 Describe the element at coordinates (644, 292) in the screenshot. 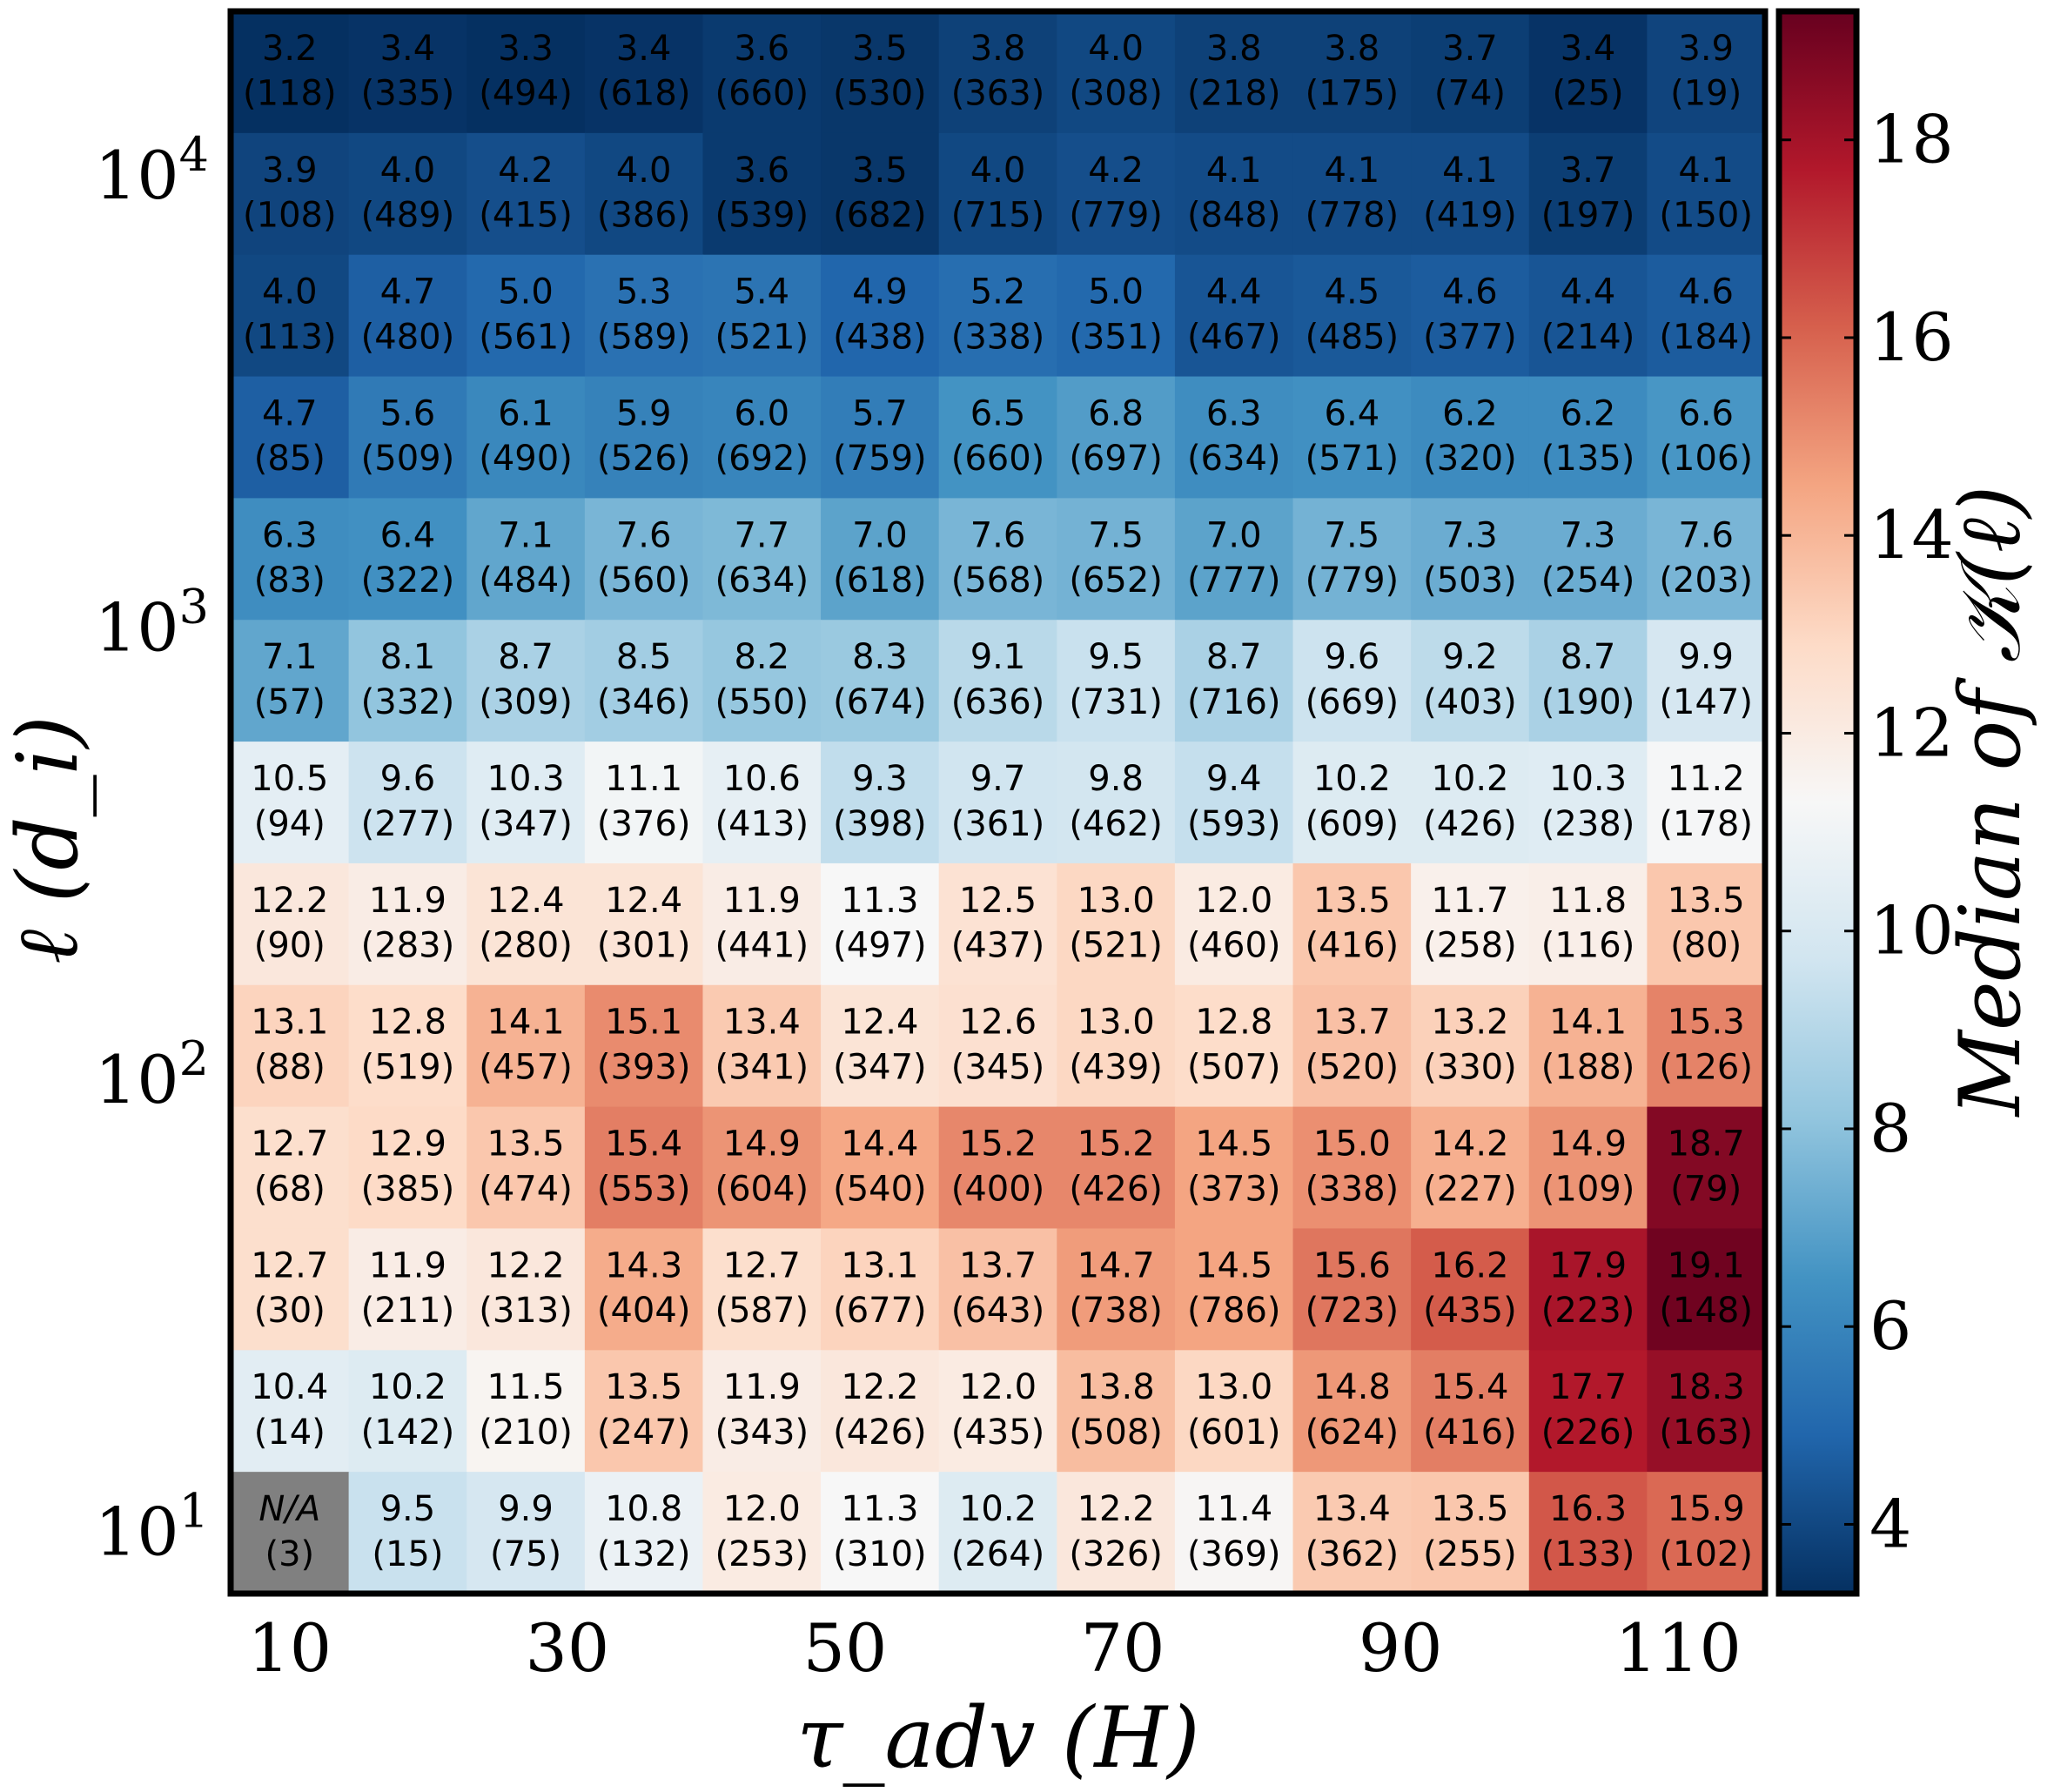

I see `cell-value-label: 5.3` at that location.